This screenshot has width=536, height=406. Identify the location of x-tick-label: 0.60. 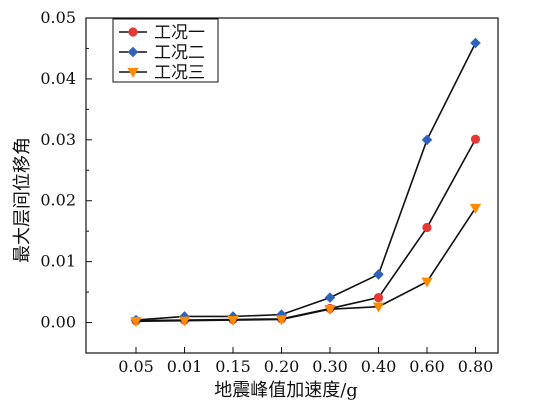
(427, 366).